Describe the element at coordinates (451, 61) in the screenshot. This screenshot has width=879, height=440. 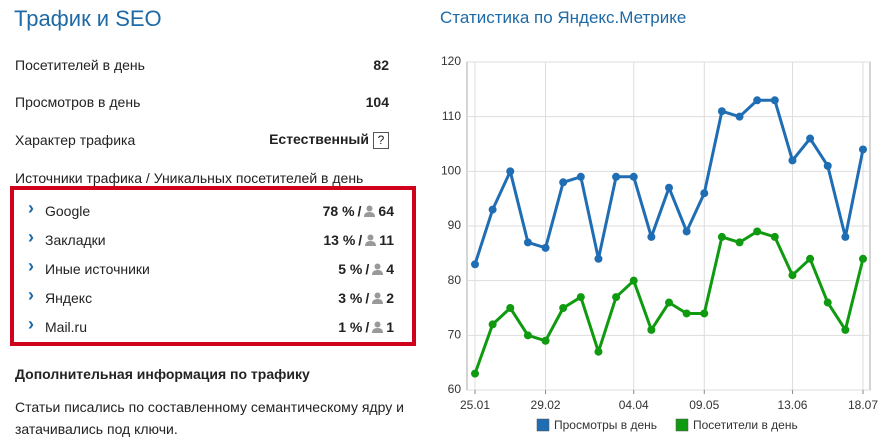
I see `y-tick-label: 120` at that location.